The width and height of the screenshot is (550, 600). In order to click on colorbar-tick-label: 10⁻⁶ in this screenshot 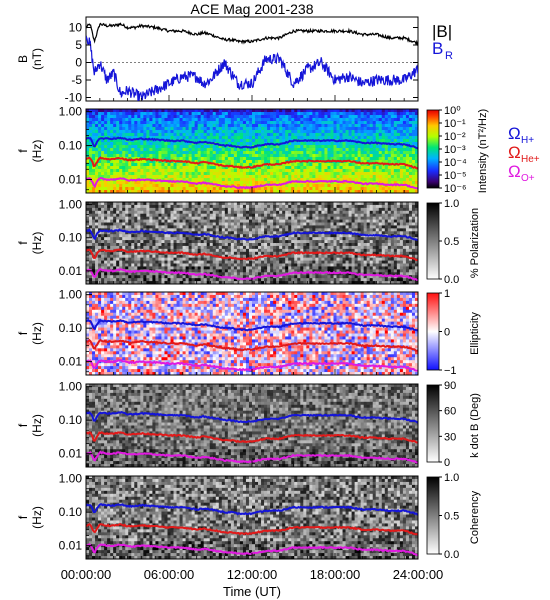, I will do `click(455, 189)`.